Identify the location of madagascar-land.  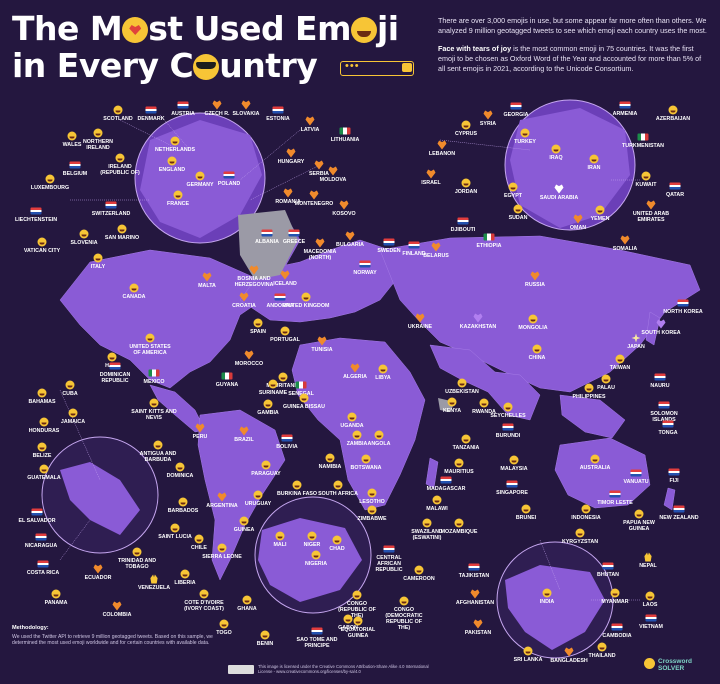
(432, 473).